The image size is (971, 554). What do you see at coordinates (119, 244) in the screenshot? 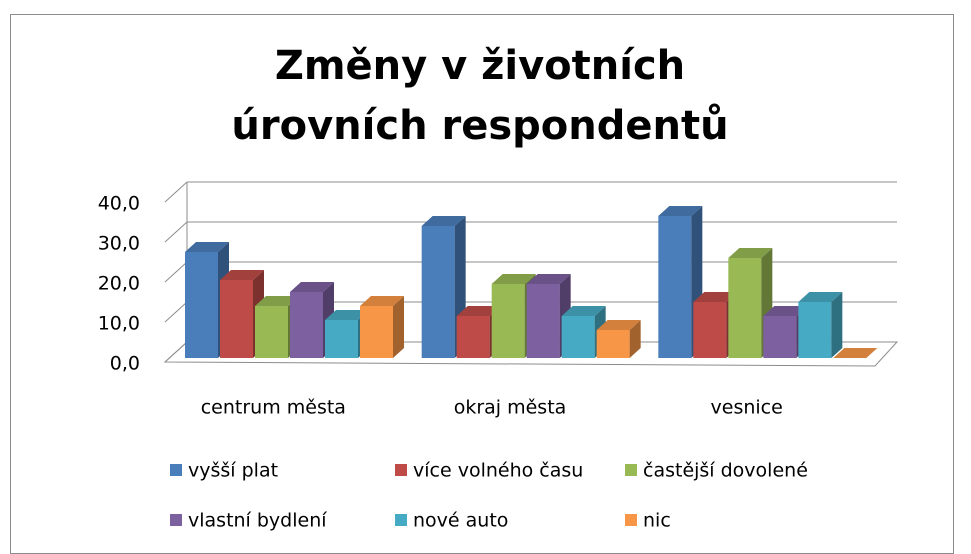
I see `y-tick-label: 30,0` at bounding box center [119, 244].